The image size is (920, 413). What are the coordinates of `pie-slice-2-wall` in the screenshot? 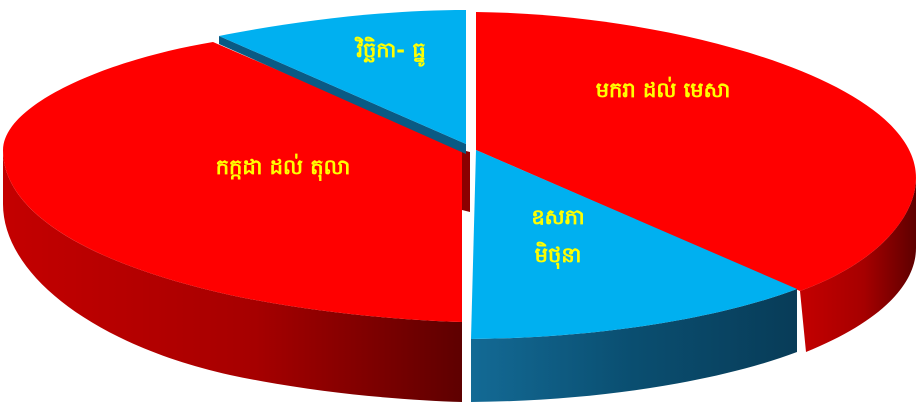 It's located at (634, 345).